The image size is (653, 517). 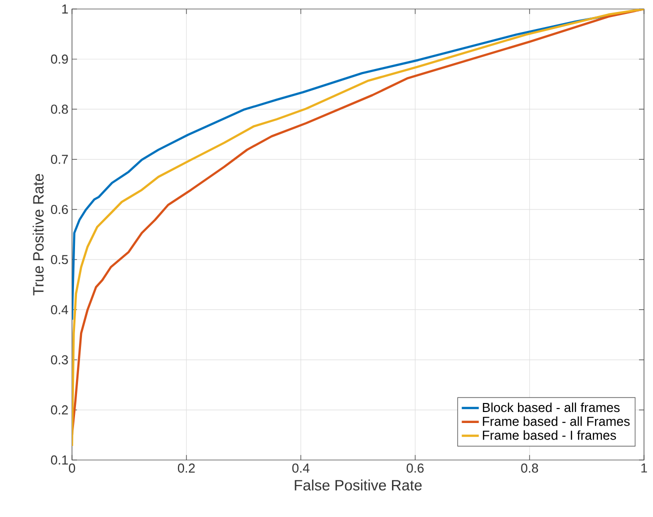 What do you see at coordinates (644, 468) in the screenshot?
I see `x-tick-label: 1` at bounding box center [644, 468].